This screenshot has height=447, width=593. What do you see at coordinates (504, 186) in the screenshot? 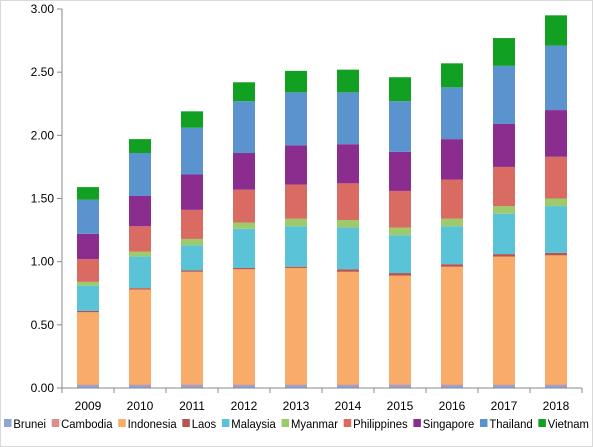
I see `bar-segment-philippines-2017` at bounding box center [504, 186].